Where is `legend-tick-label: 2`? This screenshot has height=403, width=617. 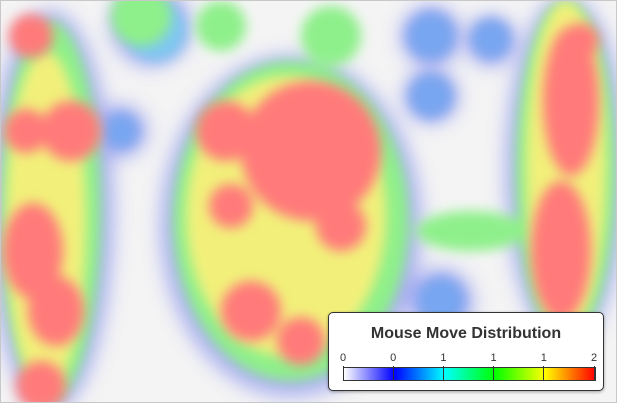 legend-tick-label: 2 is located at coordinates (594, 358).